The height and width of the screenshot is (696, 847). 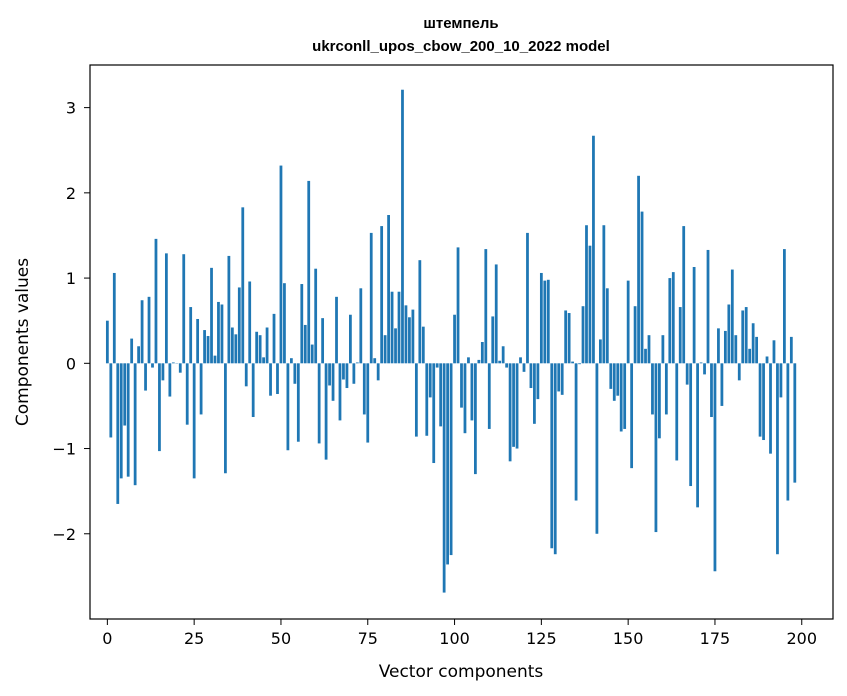 What do you see at coordinates (281, 638) in the screenshot?
I see `x-tick-label: 50` at bounding box center [281, 638].